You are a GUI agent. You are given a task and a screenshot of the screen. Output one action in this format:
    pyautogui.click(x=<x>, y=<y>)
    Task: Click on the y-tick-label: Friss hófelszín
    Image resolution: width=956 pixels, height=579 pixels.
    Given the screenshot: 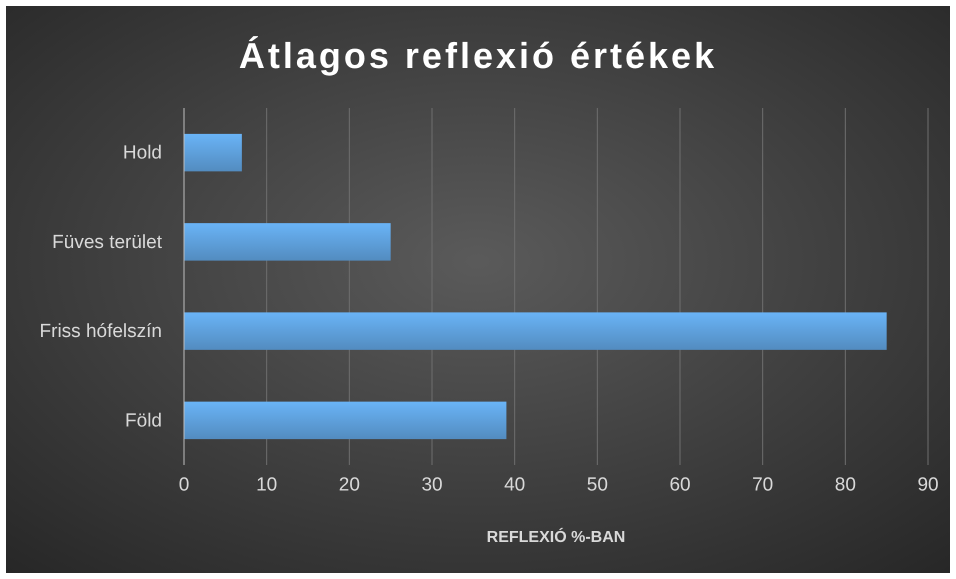 What is the action you would take?
    pyautogui.click(x=101, y=331)
    